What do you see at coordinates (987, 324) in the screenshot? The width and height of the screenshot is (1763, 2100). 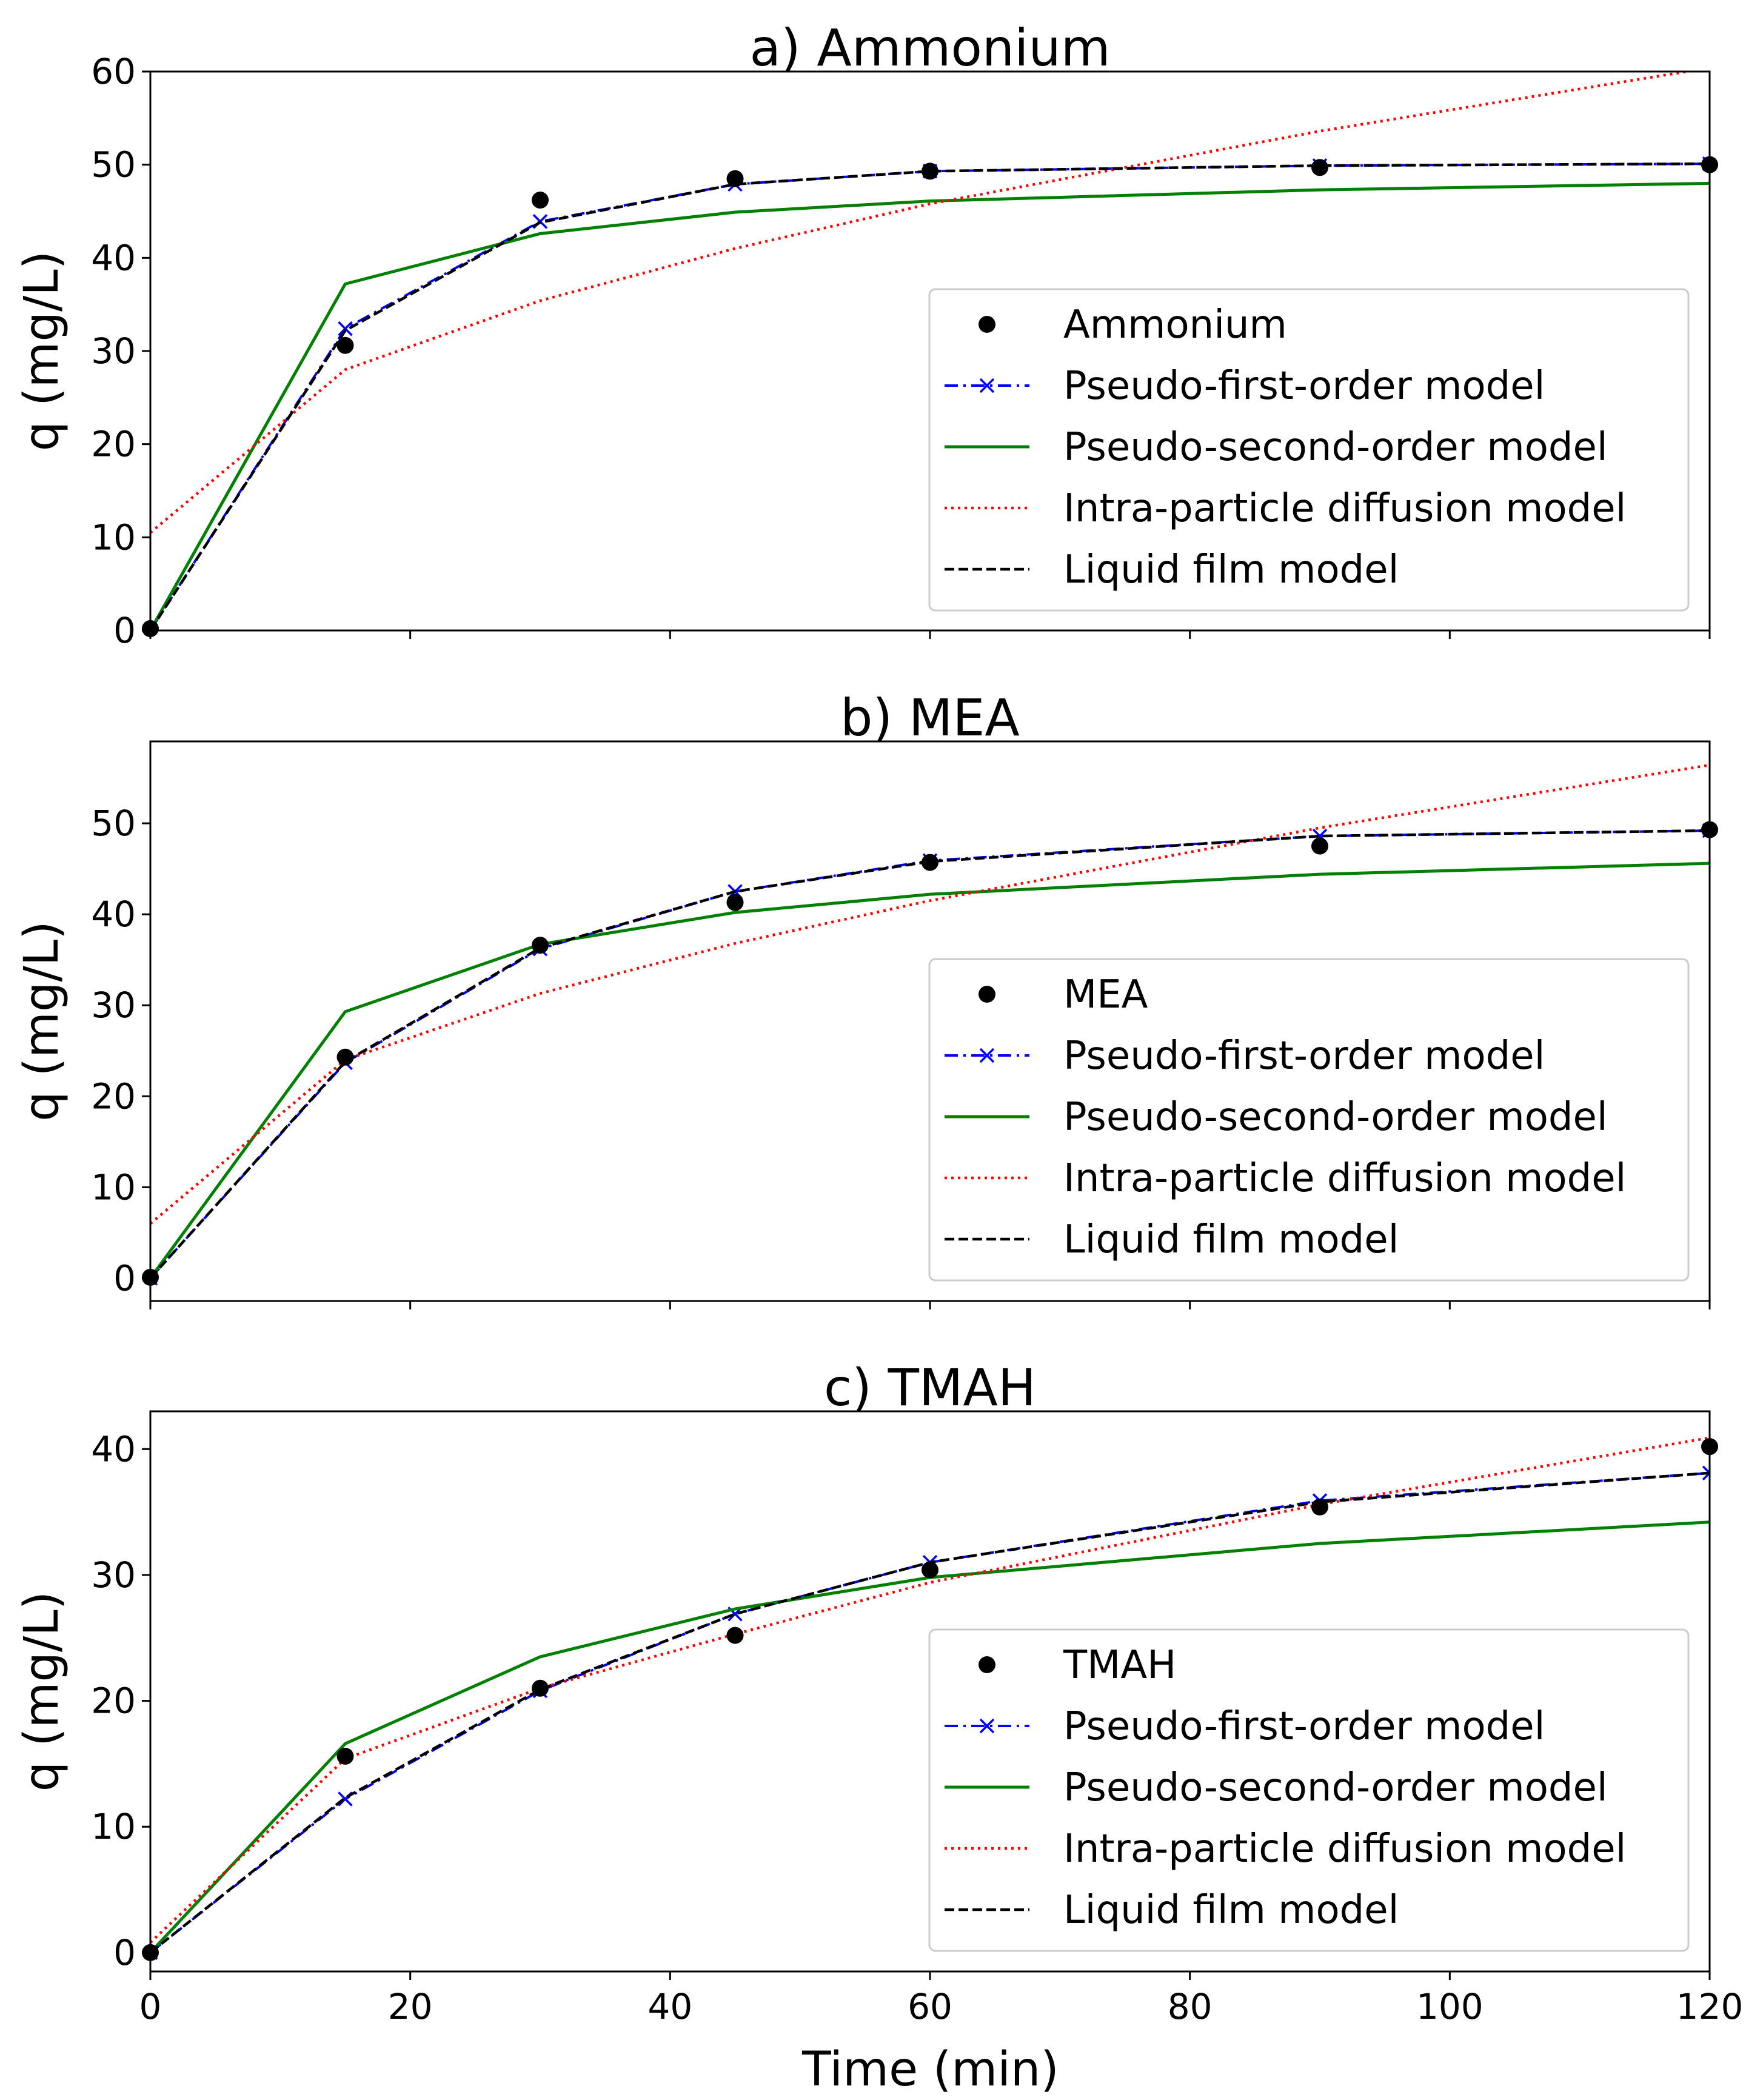 I see `legend-handle-ammonium` at bounding box center [987, 324].